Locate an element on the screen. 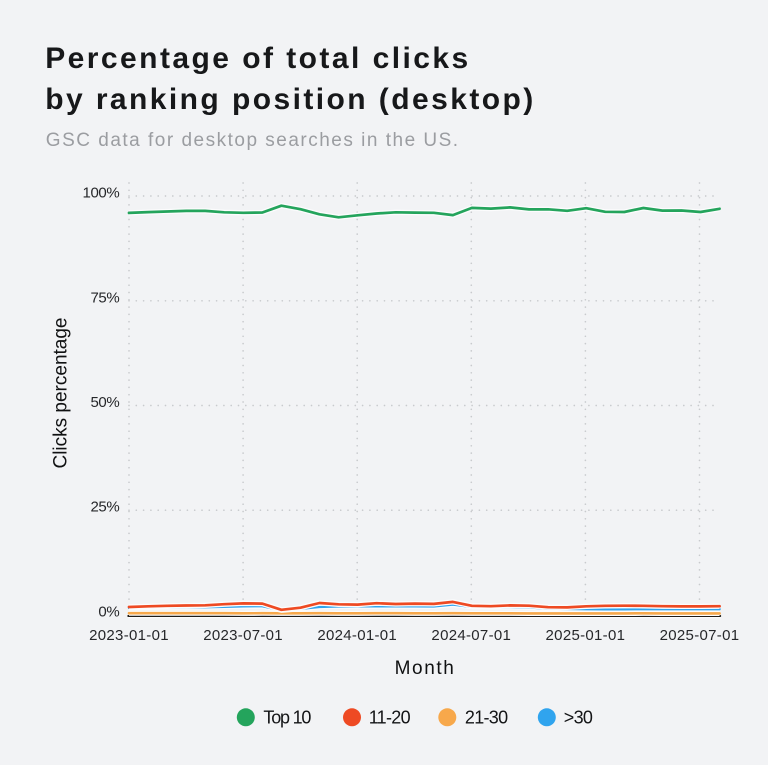 This screenshot has width=768, height=765. svg-text: 75% is located at coordinates (104, 297).